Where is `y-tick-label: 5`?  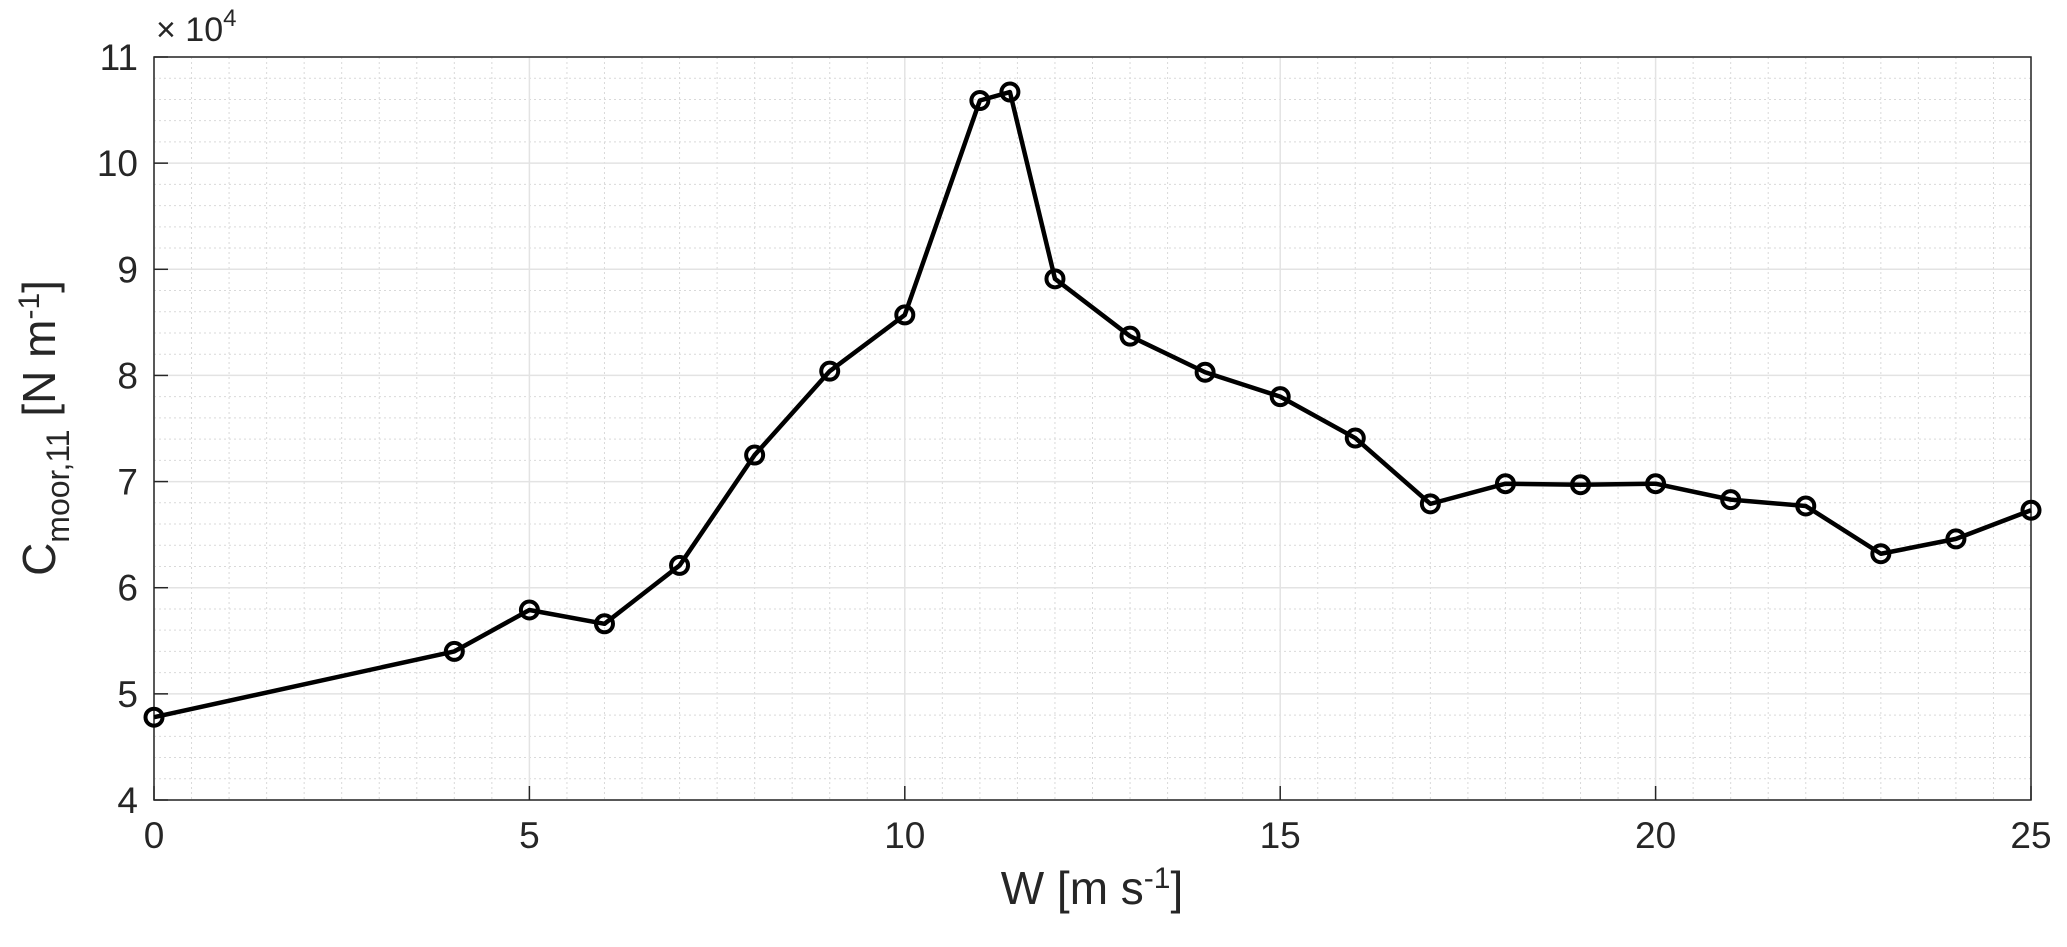
y-tick-label: 5 is located at coordinates (127, 694).